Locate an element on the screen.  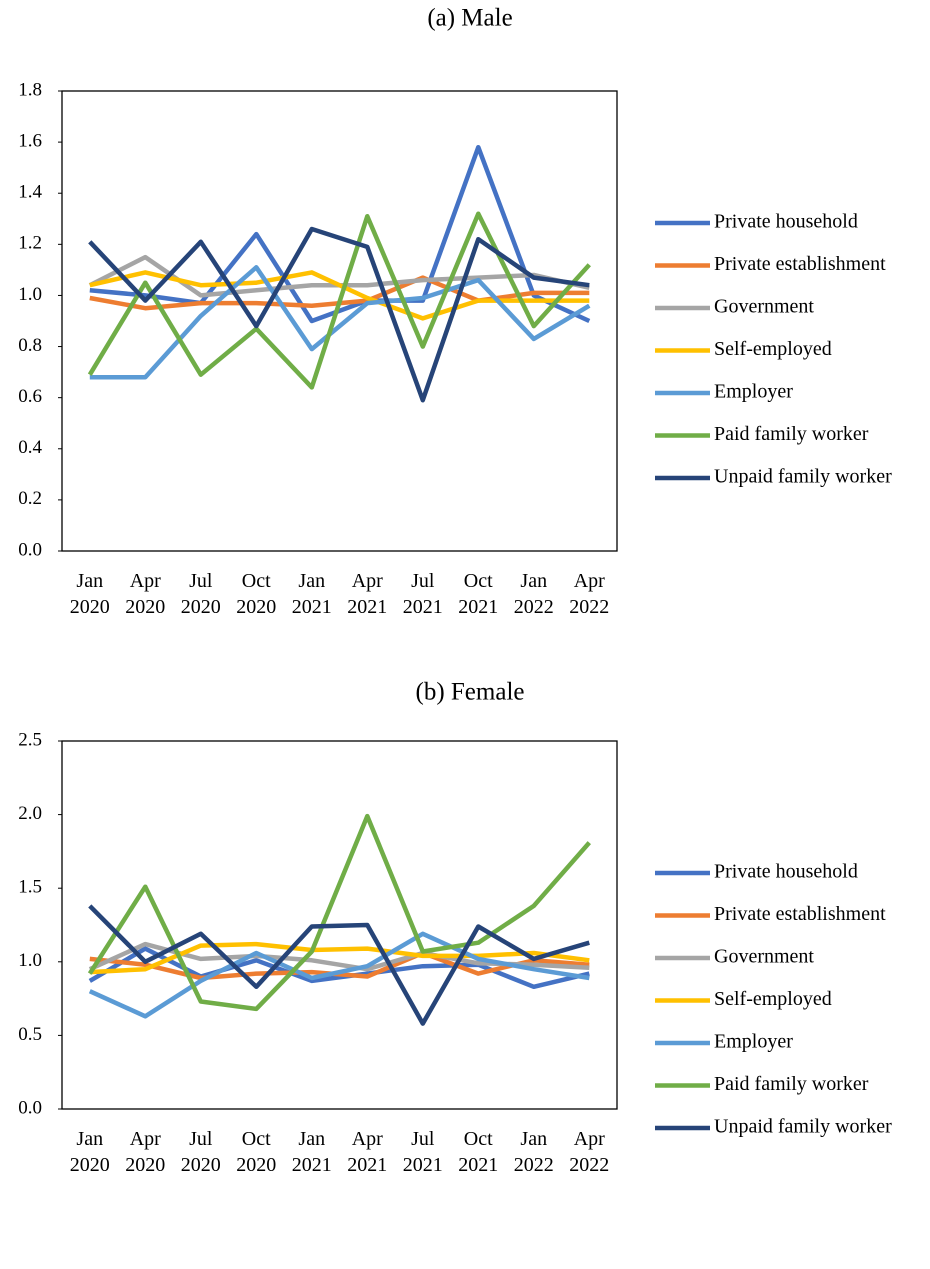
y-tick-label: 2.5 is located at coordinates (30, 739).